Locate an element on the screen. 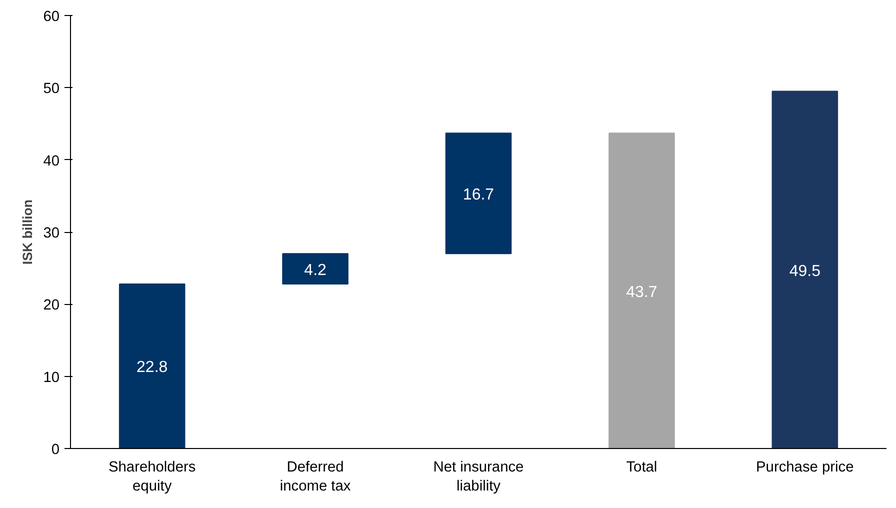 The width and height of the screenshot is (896, 508). data-label: 43.7 is located at coordinates (642, 292).